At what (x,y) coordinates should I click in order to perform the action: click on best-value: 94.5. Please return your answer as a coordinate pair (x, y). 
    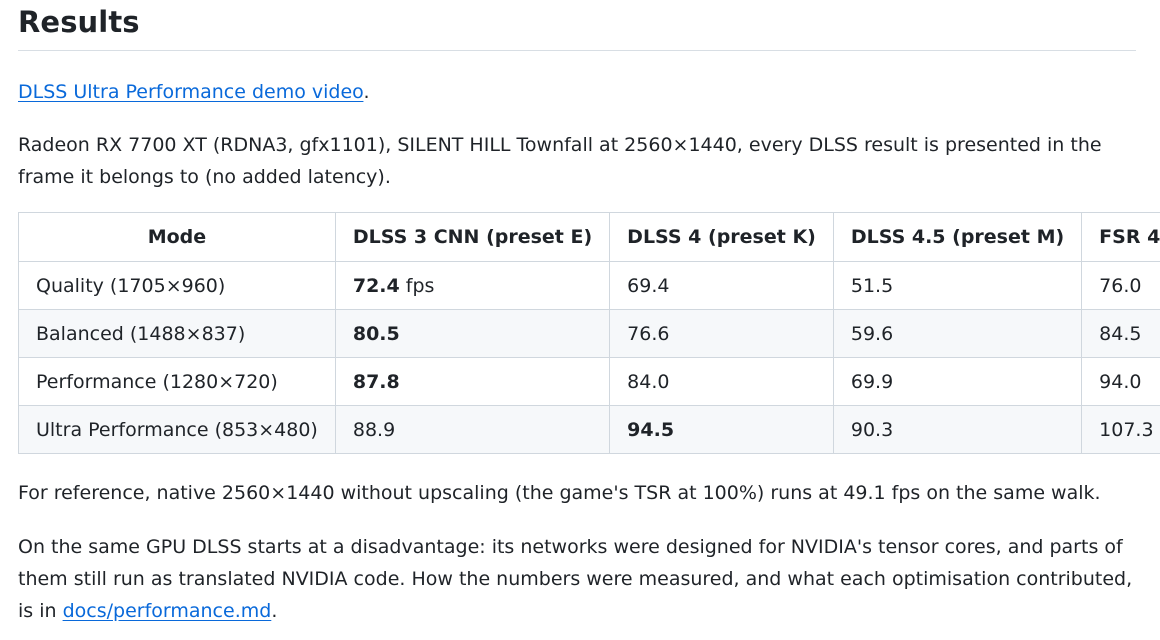
    Looking at the image, I should click on (651, 429).